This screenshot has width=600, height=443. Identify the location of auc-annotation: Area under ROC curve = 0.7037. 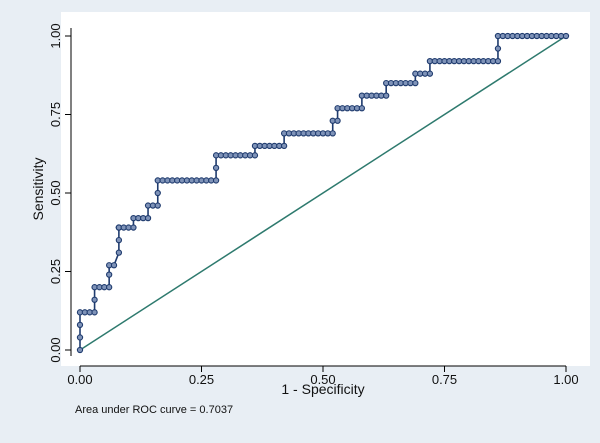
(154, 410).